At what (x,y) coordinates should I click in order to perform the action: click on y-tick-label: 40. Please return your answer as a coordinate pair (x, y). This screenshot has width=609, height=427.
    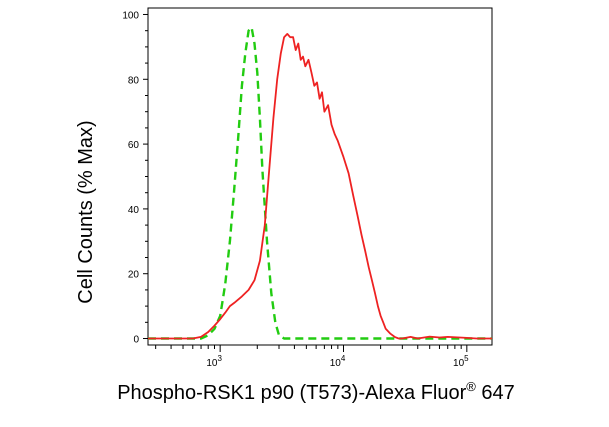
    Looking at the image, I should click on (134, 210).